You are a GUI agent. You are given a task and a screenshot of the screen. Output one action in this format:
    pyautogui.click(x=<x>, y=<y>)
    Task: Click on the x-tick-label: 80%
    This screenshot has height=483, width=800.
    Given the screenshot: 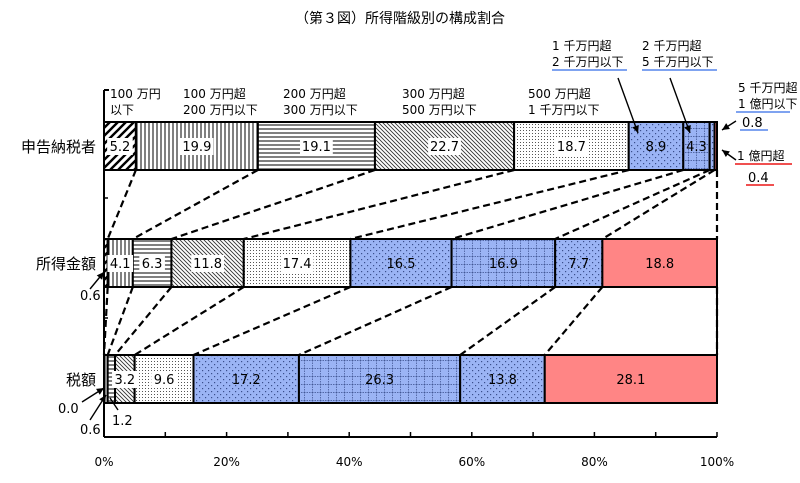 What is the action you would take?
    pyautogui.click(x=594, y=462)
    